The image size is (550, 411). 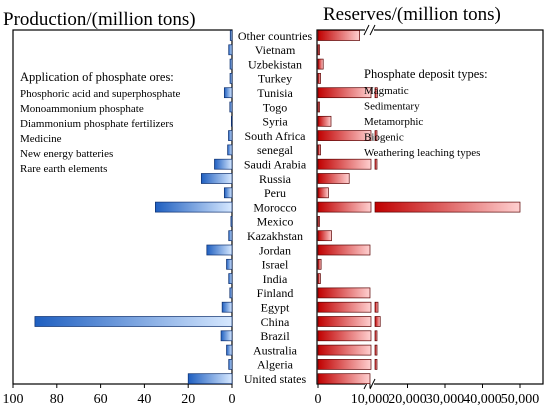 I want to click on reserves-title: Reserves/(million tons), so click(x=412, y=14).